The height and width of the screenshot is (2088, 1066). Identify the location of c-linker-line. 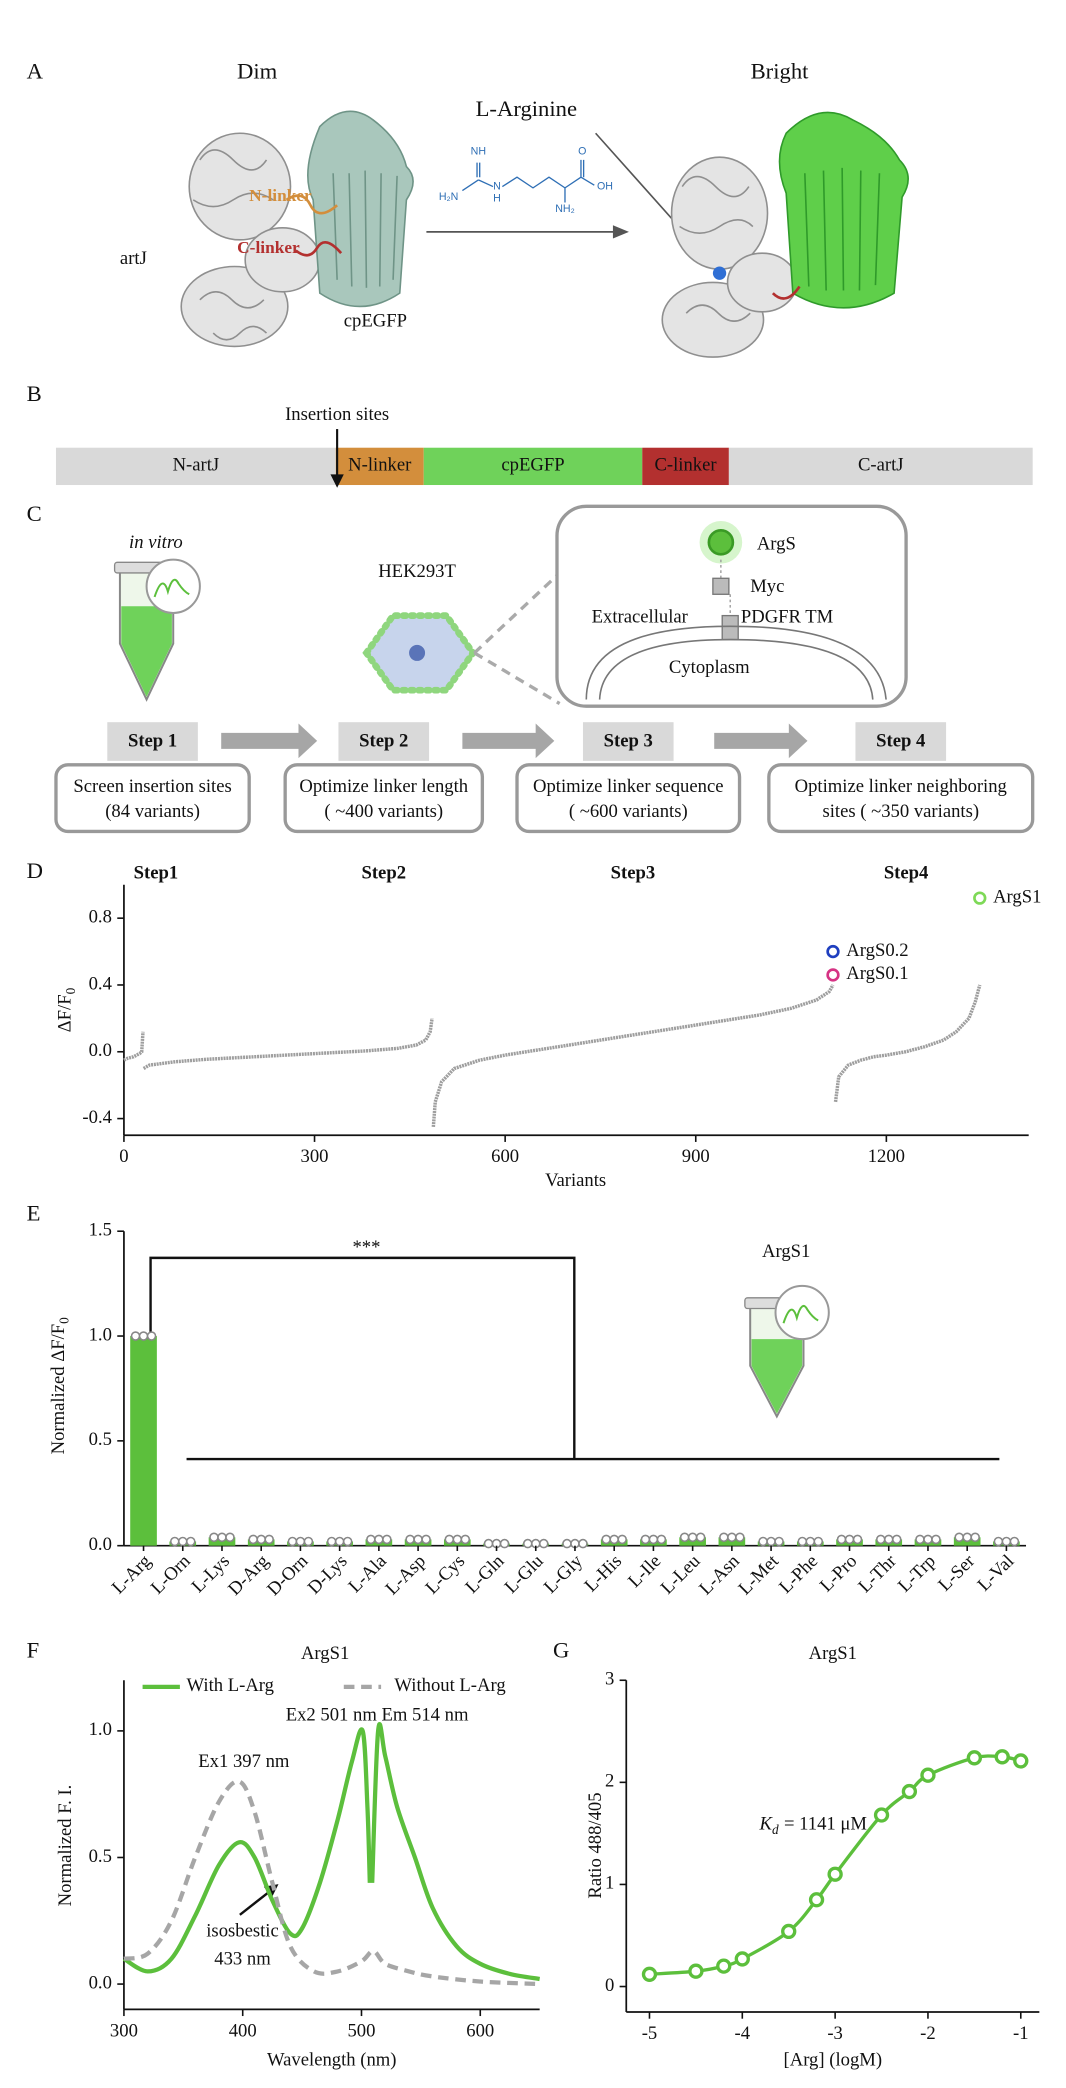
(786, 292).